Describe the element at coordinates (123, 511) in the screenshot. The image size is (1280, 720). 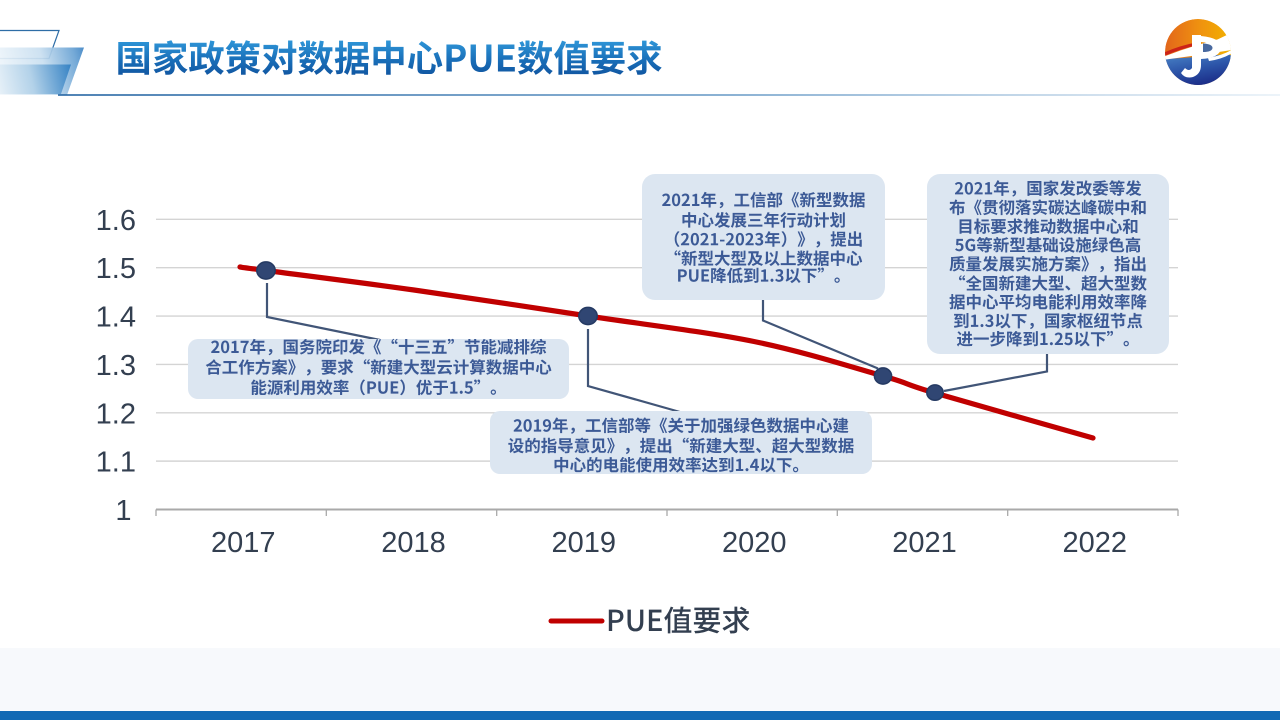
I see `svg-text: 1` at that location.